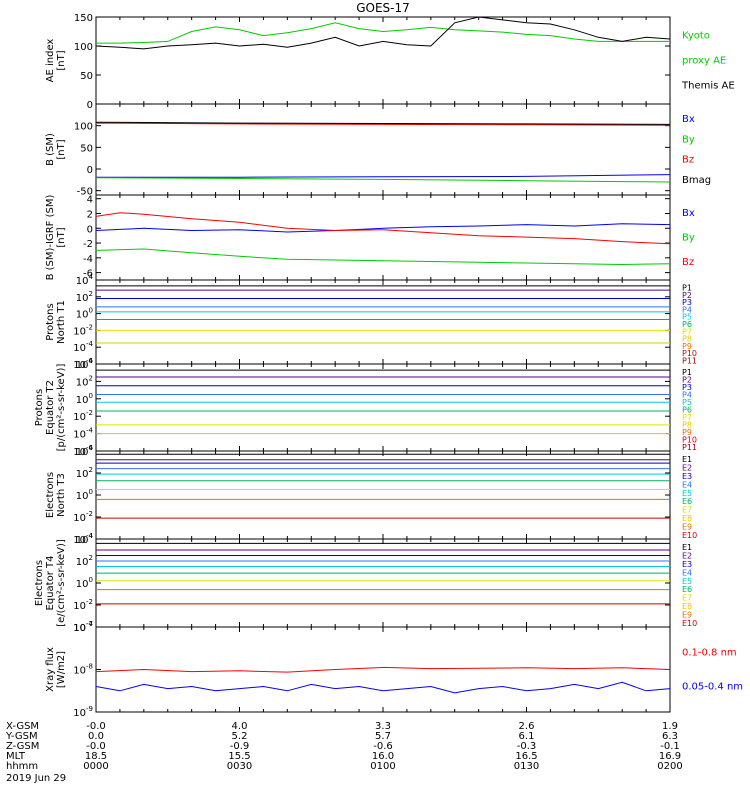 Image resolution: width=750 pixels, height=800 pixels. I want to click on ephemeris-value: -0.1, so click(670, 746).